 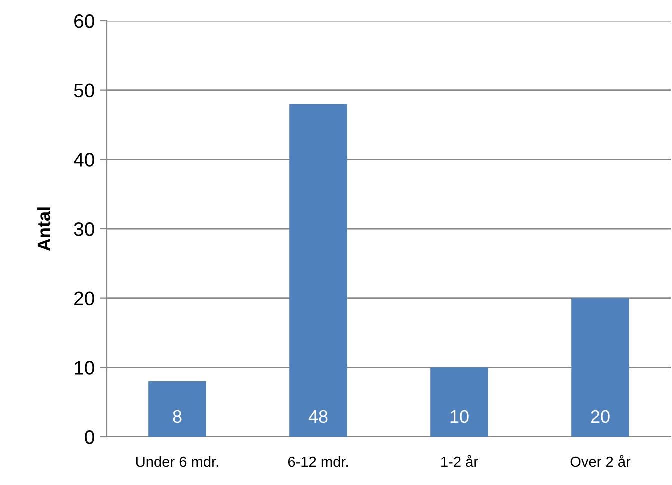 What do you see at coordinates (89, 437) in the screenshot?
I see `y-tick-label: 0` at bounding box center [89, 437].